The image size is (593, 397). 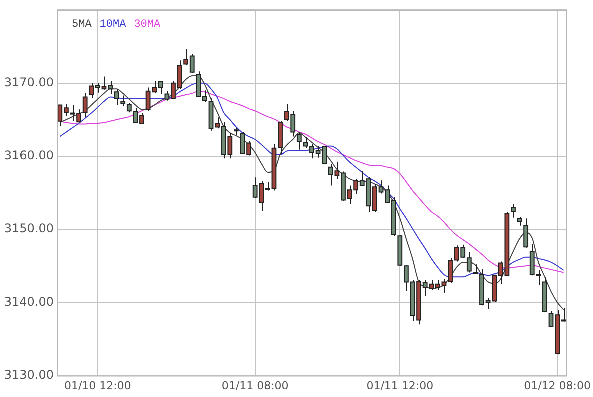 I want to click on x-tick-label: 01/11 12:00, so click(x=400, y=385).